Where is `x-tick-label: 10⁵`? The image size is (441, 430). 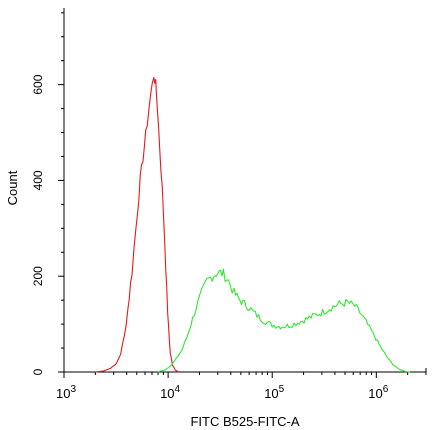
x-tick-label: 10⁵ is located at coordinates (274, 392).